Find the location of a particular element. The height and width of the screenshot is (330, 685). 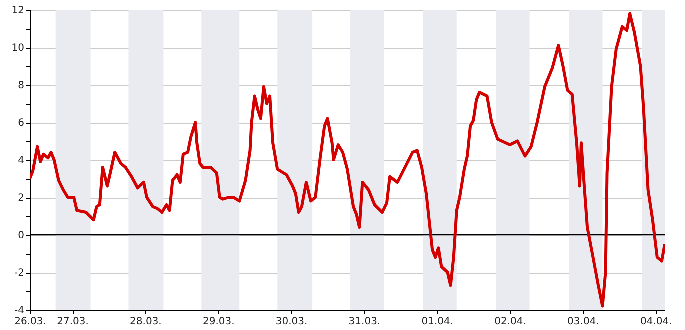

x-tick-label: 02.04. is located at coordinates (510, 322).